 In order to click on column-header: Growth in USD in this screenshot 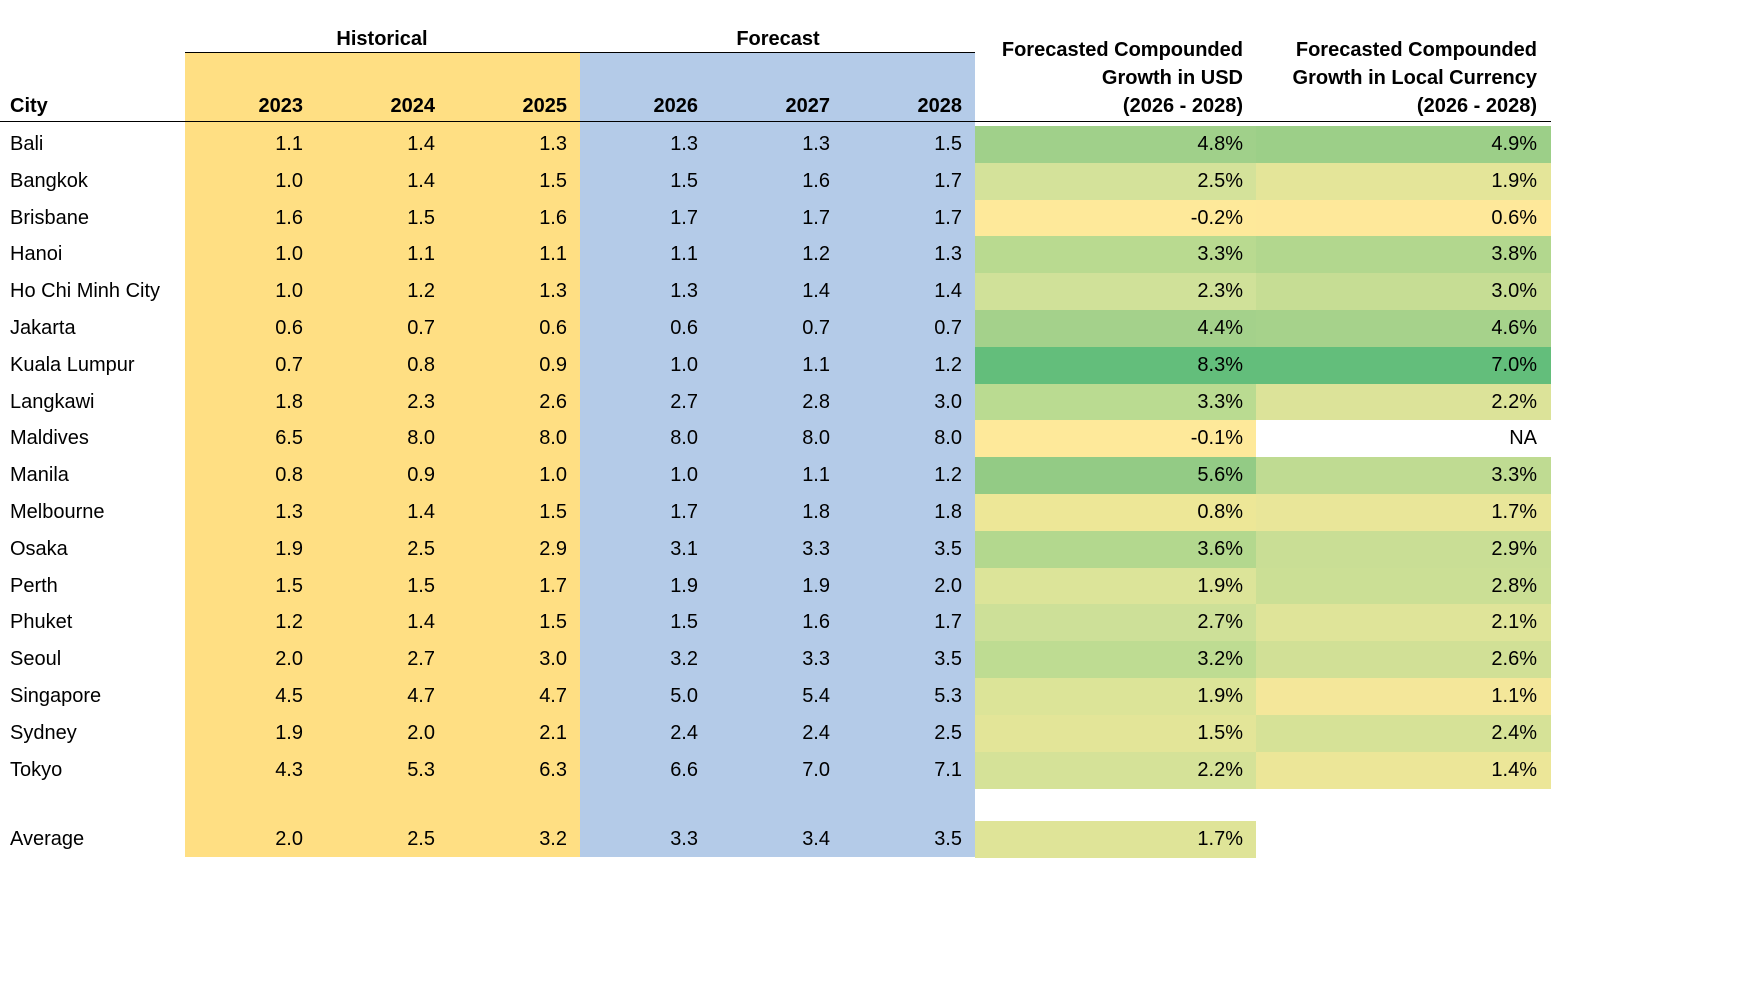, I will do `click(1172, 78)`.